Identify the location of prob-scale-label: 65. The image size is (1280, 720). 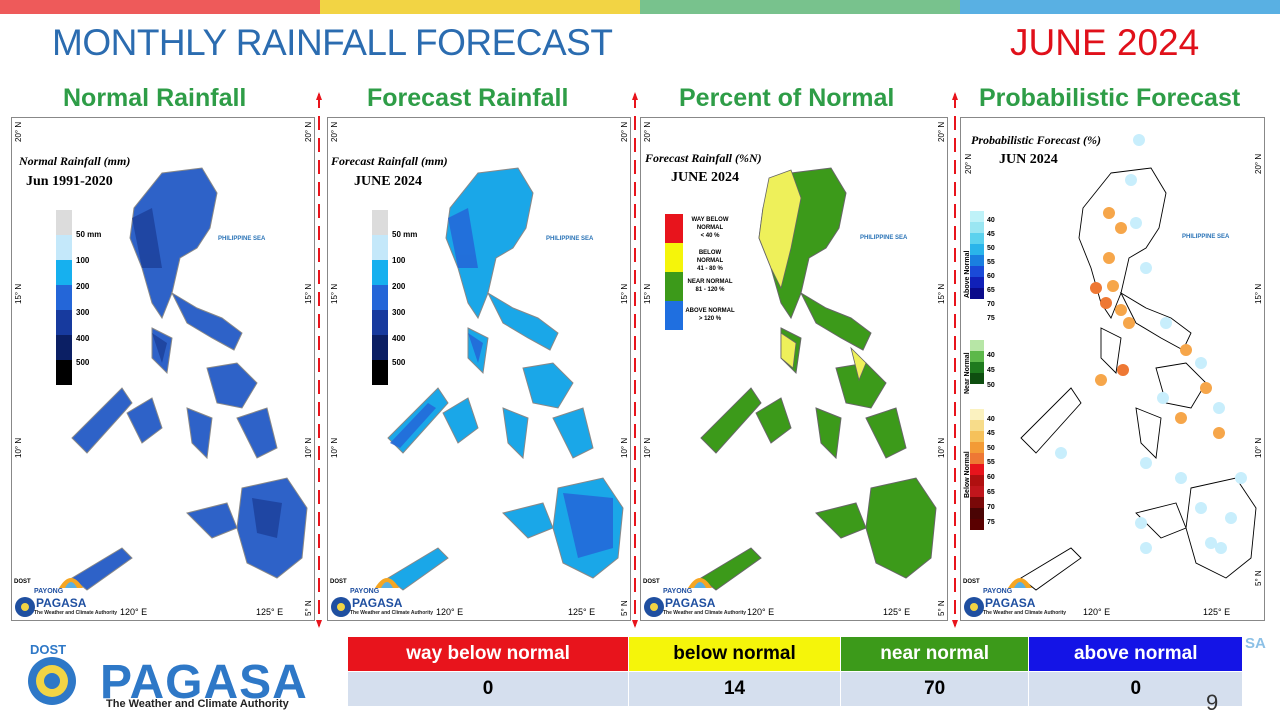
(991, 492).